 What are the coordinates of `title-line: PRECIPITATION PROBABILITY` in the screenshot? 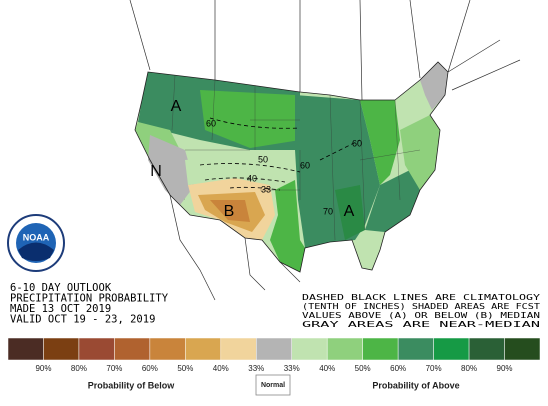 It's located at (89, 299).